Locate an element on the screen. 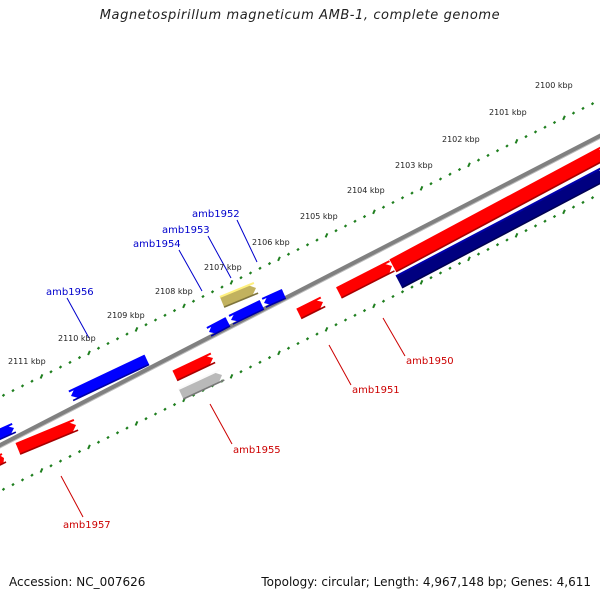  gene-rna is located at coordinates (239, 294).